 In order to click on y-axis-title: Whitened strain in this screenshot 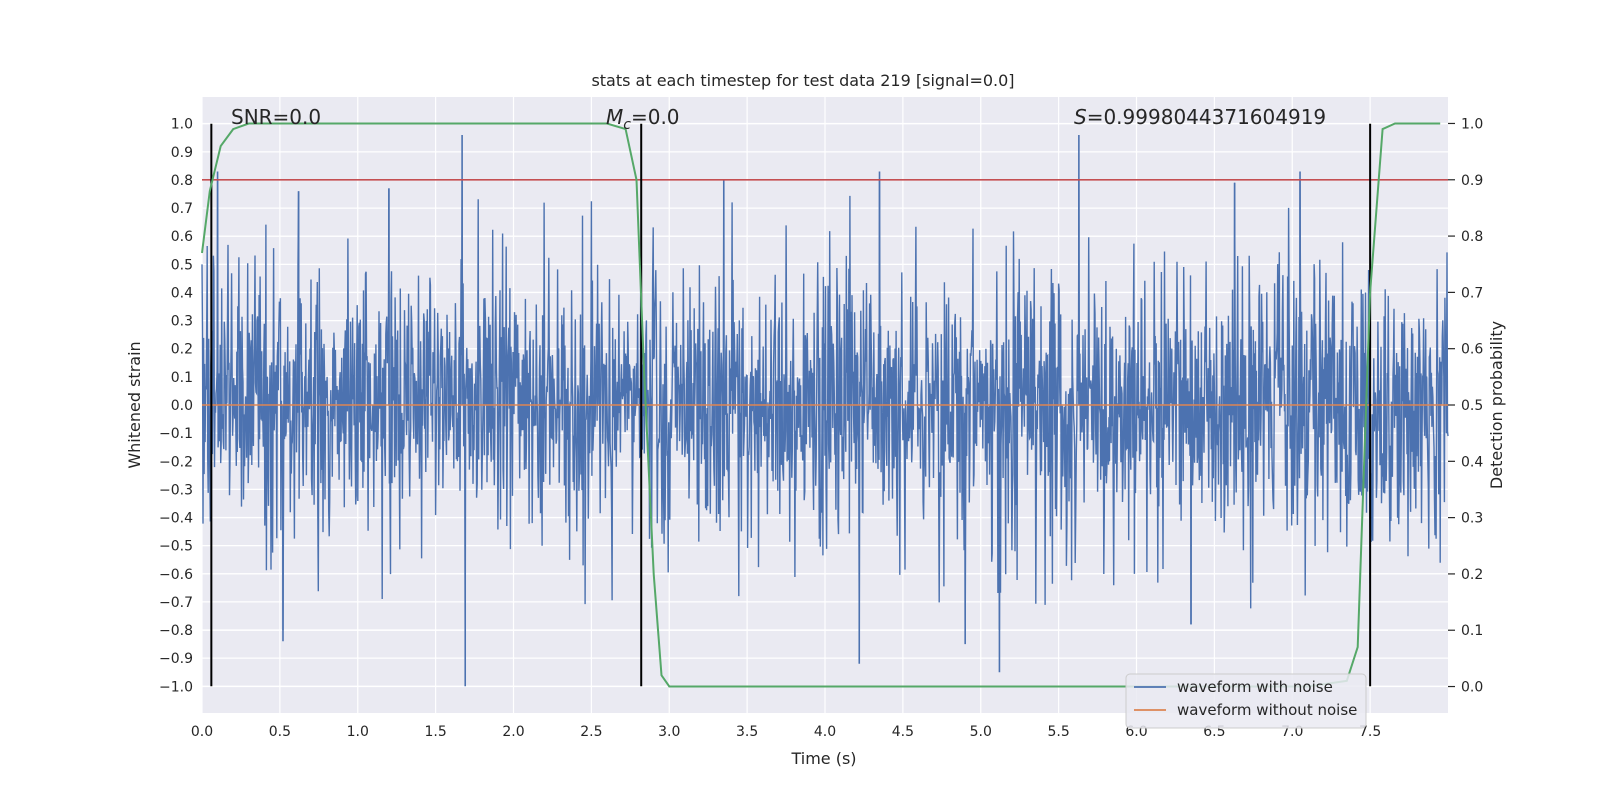, I will do `click(134, 404)`.